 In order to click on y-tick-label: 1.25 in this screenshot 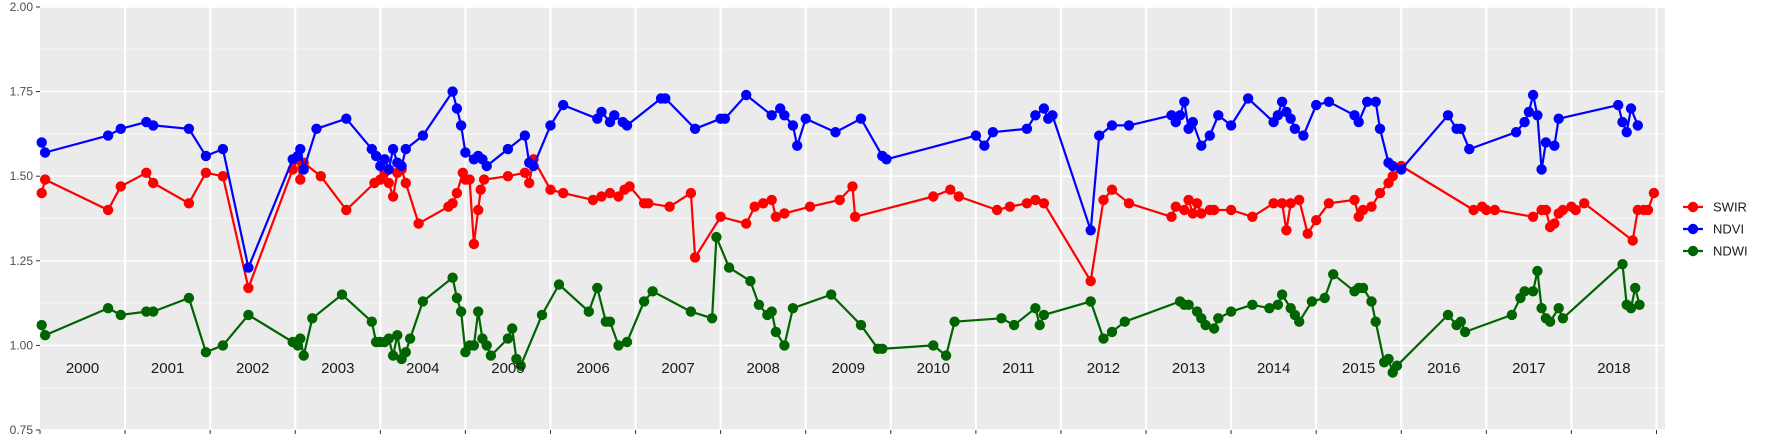, I will do `click(22, 261)`.